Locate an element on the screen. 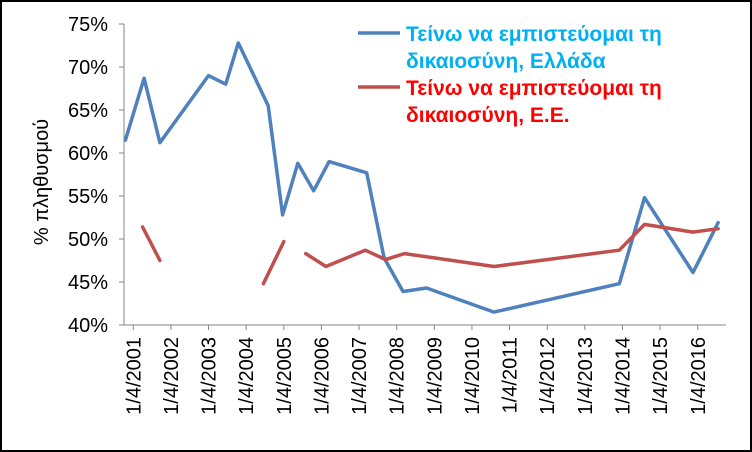 This screenshot has width=752, height=452. x-tick-label: 1/4/2016 is located at coordinates (699, 376).